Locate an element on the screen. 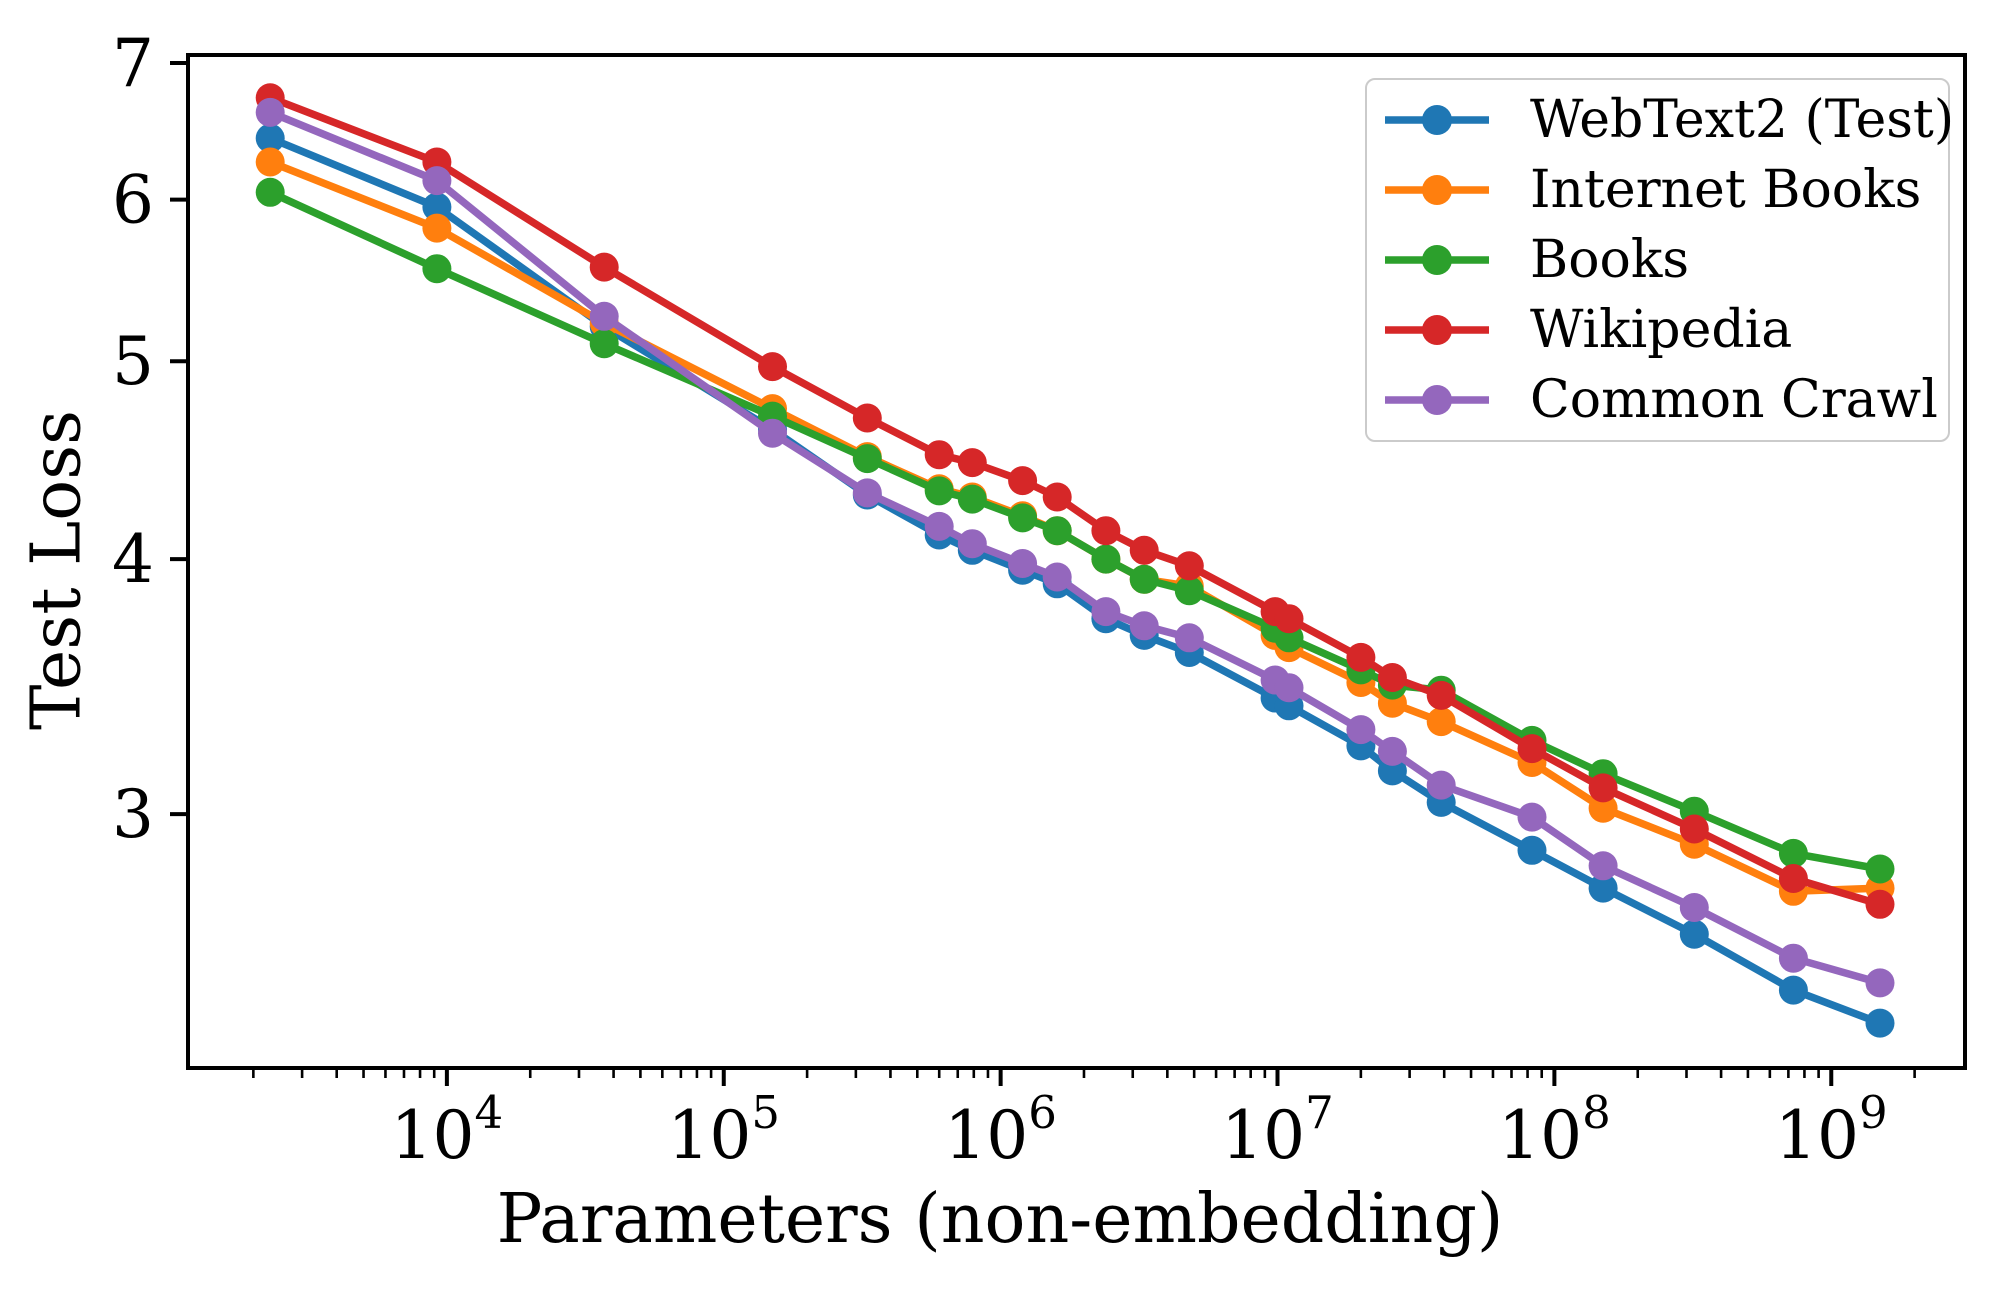 This screenshot has width=2000, height=1291. y-tick-label: 6 is located at coordinates (133, 200).